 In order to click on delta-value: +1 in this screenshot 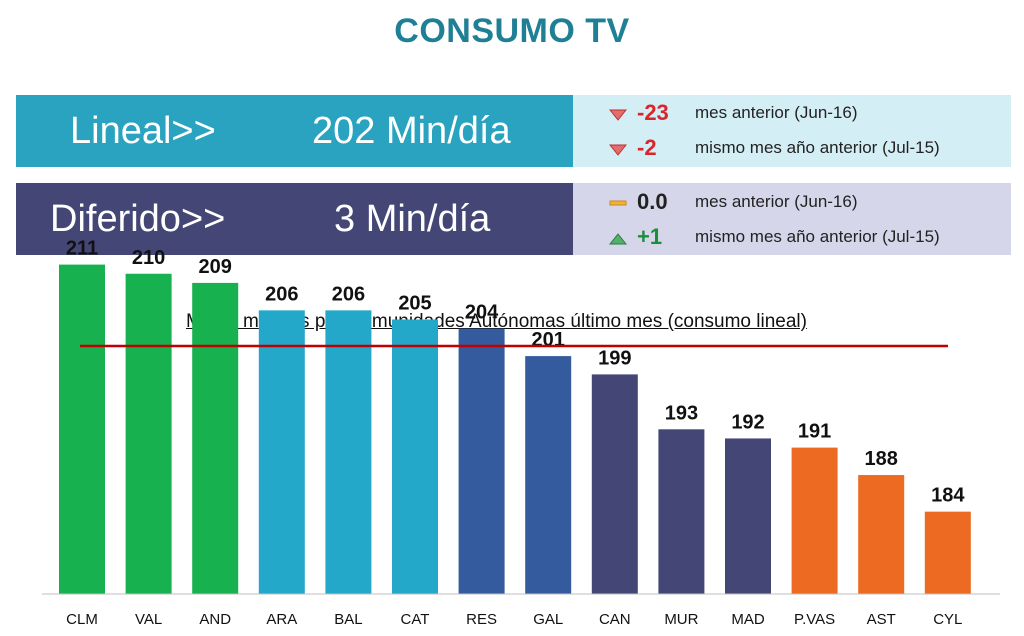, I will do `click(650, 236)`.